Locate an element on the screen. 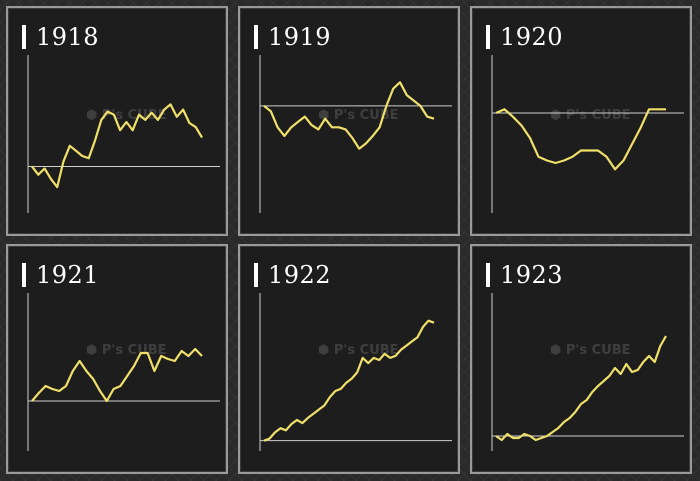  line-chart-1920 is located at coordinates (587, 134).